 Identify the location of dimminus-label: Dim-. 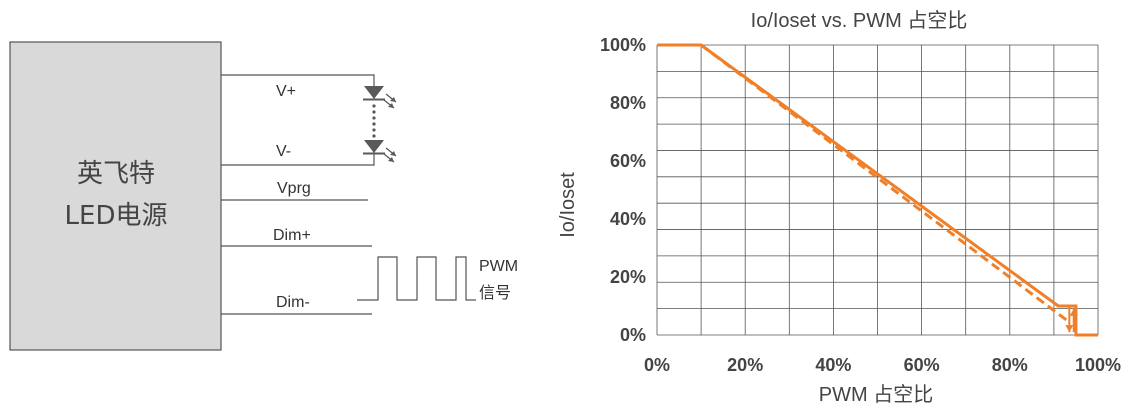
(293, 302).